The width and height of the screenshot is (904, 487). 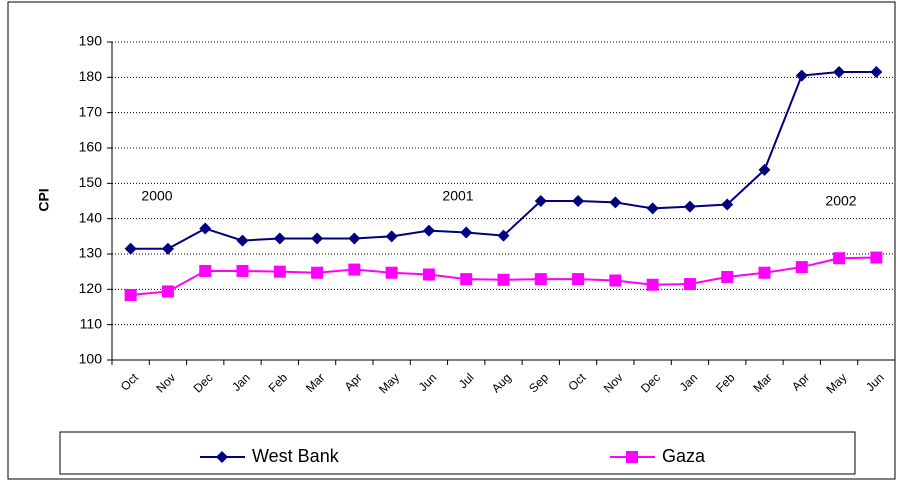 What do you see at coordinates (91, 76) in the screenshot?
I see `y-tick-label: 180` at bounding box center [91, 76].